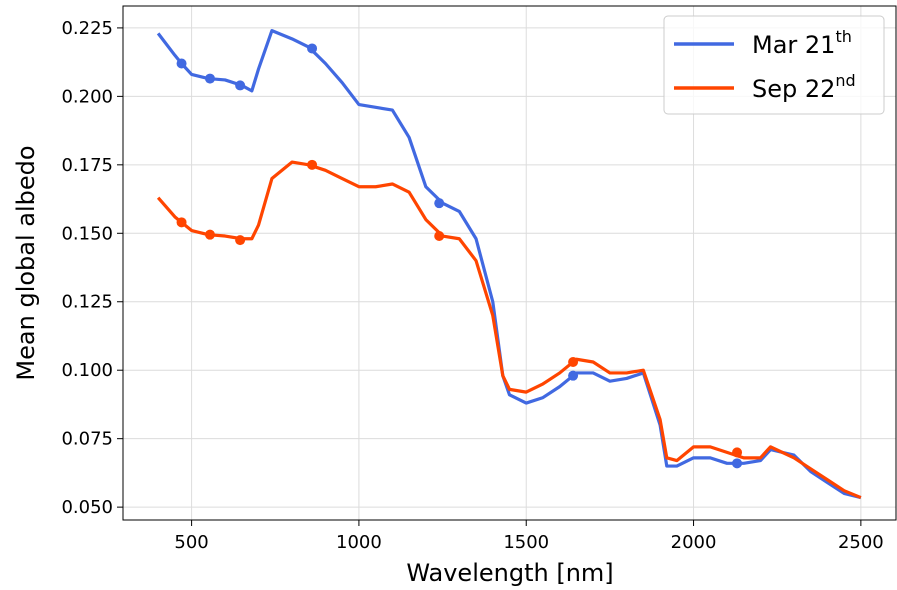 This screenshot has width=897, height=590. I want to click on y-tick-label: 0.050, so click(87, 507).